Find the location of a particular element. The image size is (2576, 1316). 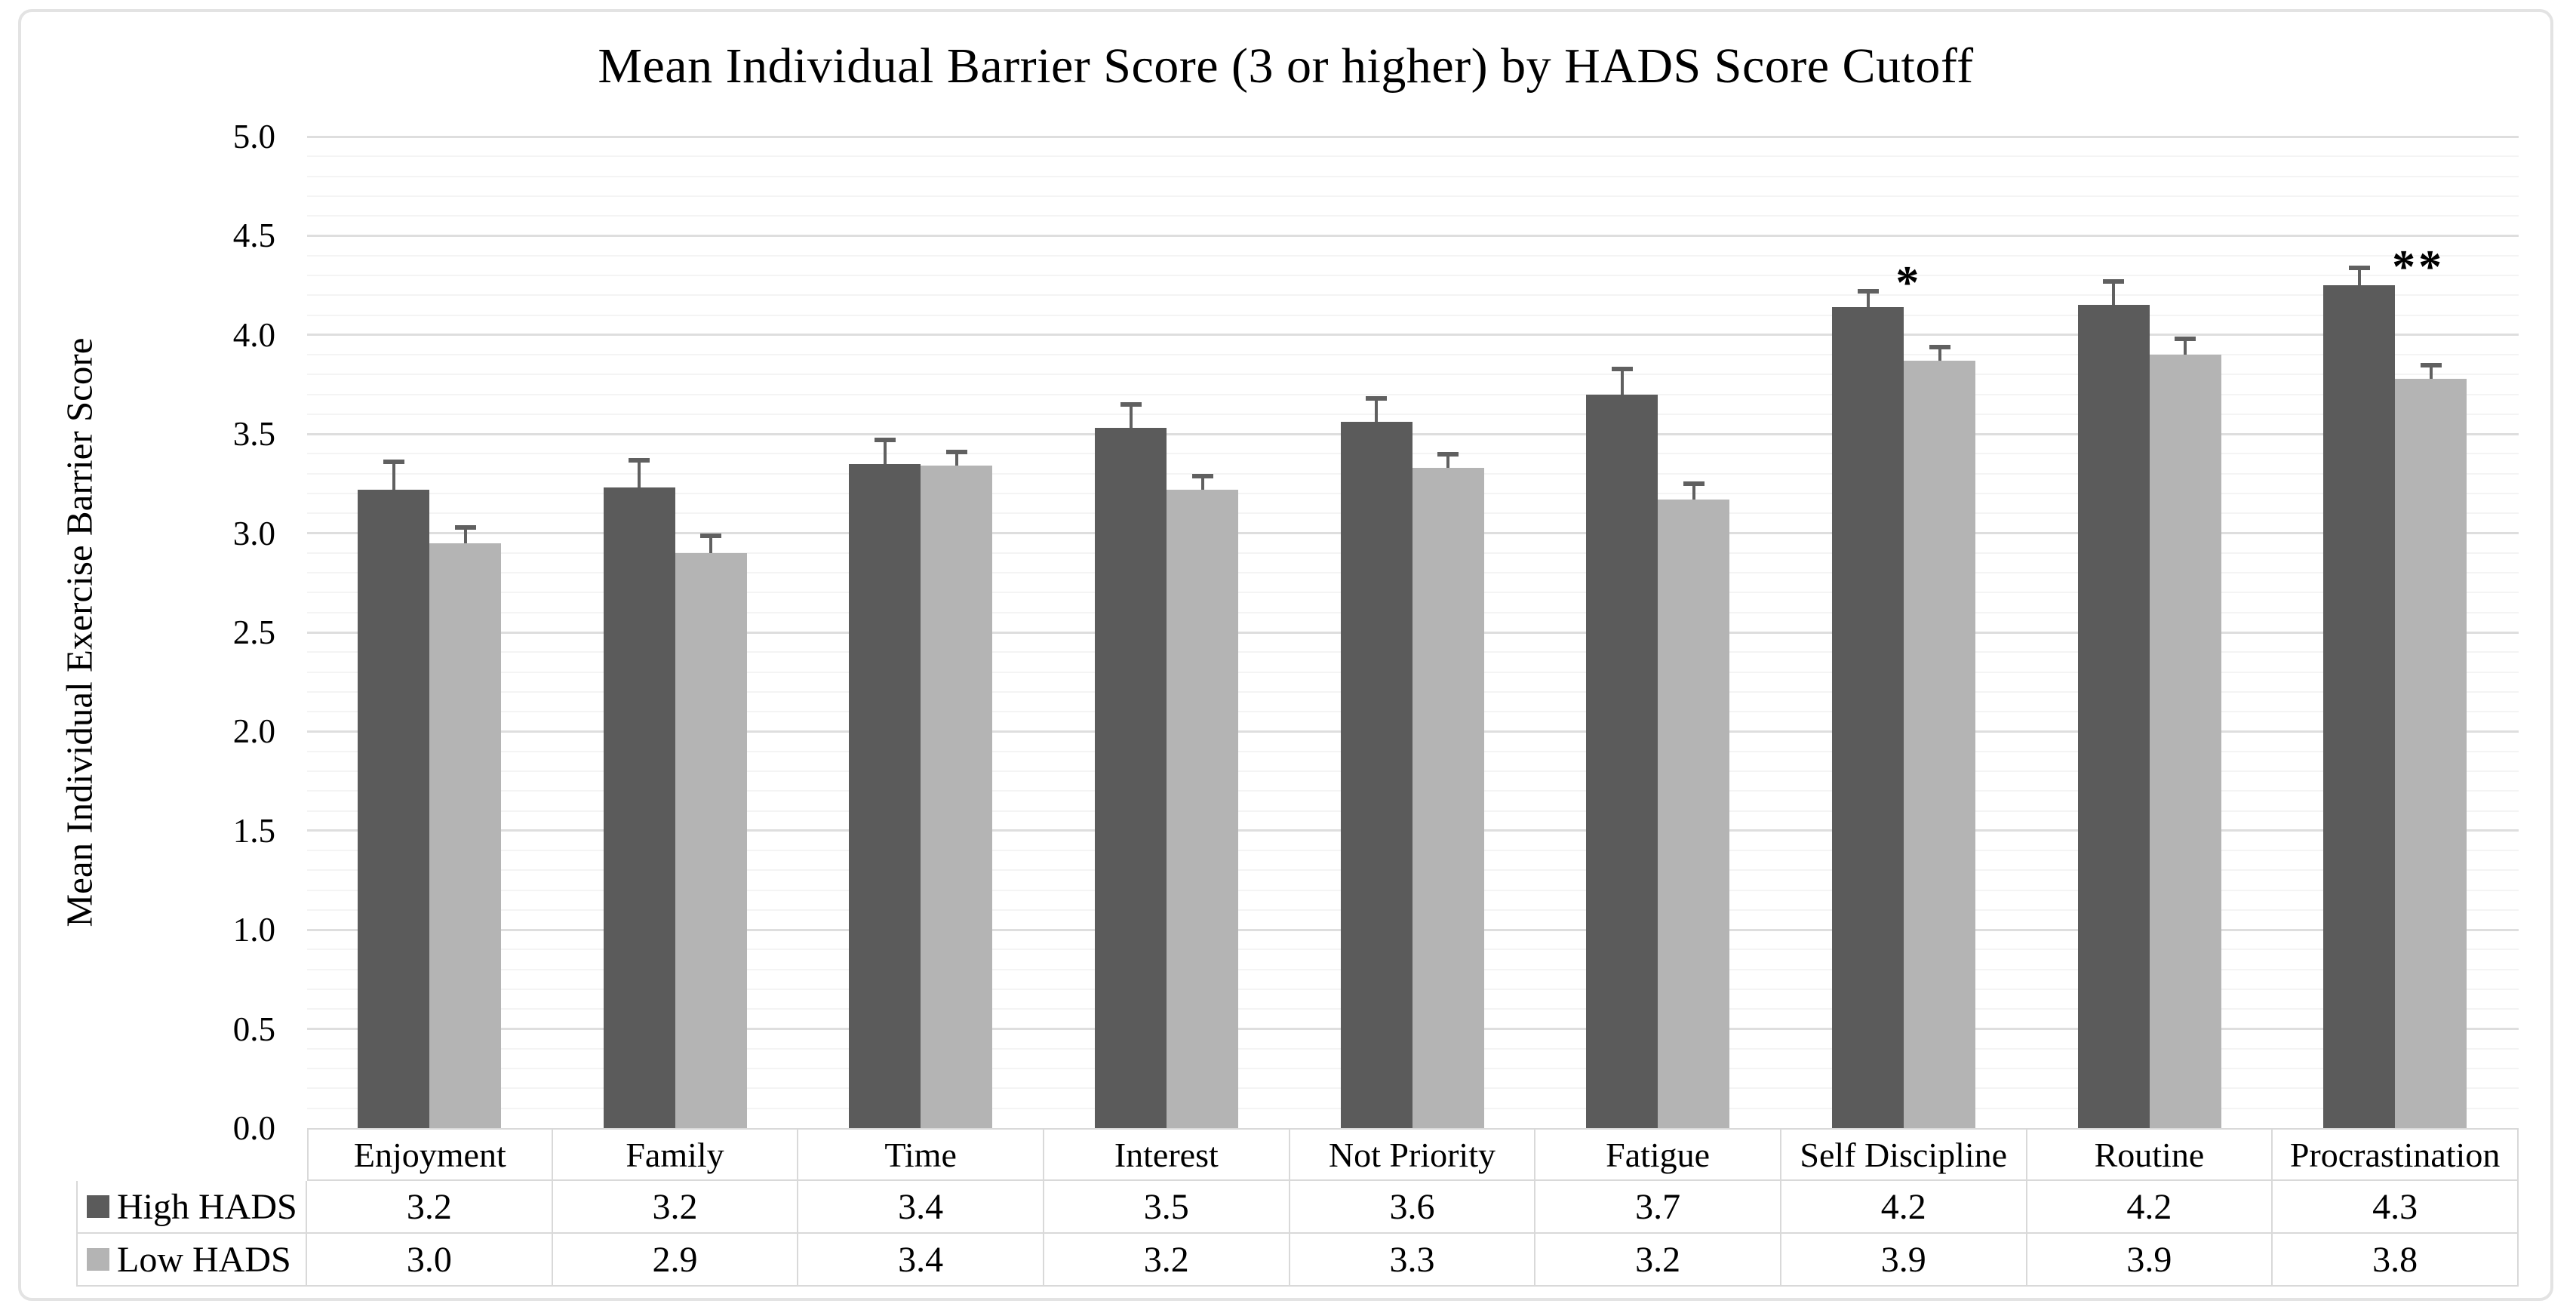

legend-label: Low HADS is located at coordinates (204, 1259).